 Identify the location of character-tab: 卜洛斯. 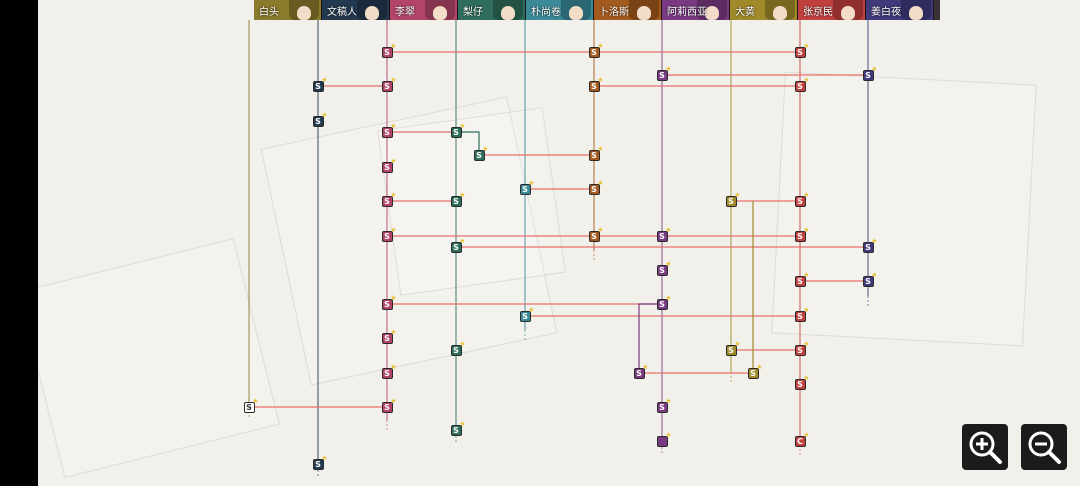
(628, 10).